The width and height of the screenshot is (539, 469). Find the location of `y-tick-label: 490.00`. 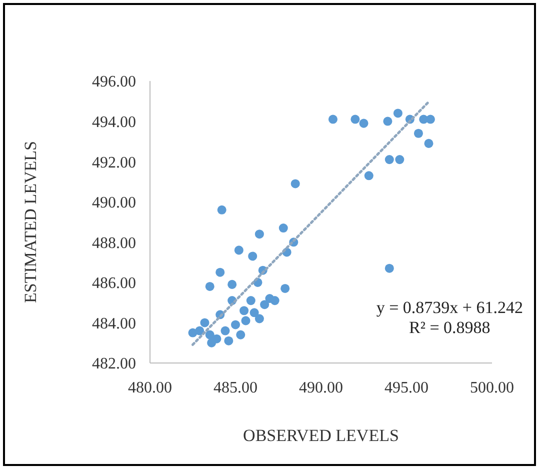

y-tick-label: 490.00 is located at coordinates (114, 203).